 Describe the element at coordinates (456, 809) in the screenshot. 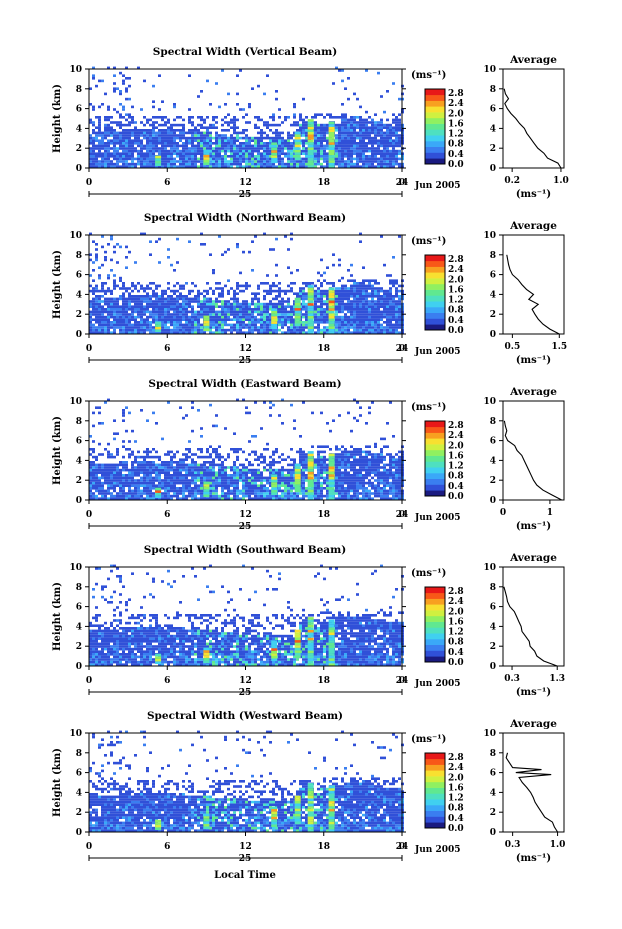

I see `colorbar-tick: 0.8` at that location.